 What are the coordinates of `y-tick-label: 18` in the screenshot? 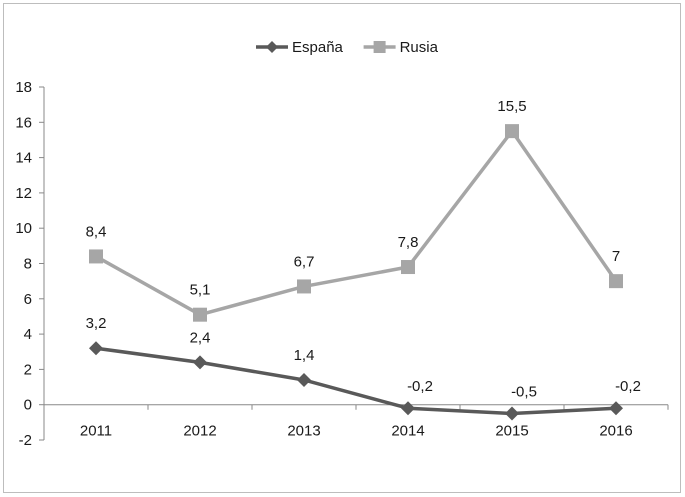 It's located at (23, 87).